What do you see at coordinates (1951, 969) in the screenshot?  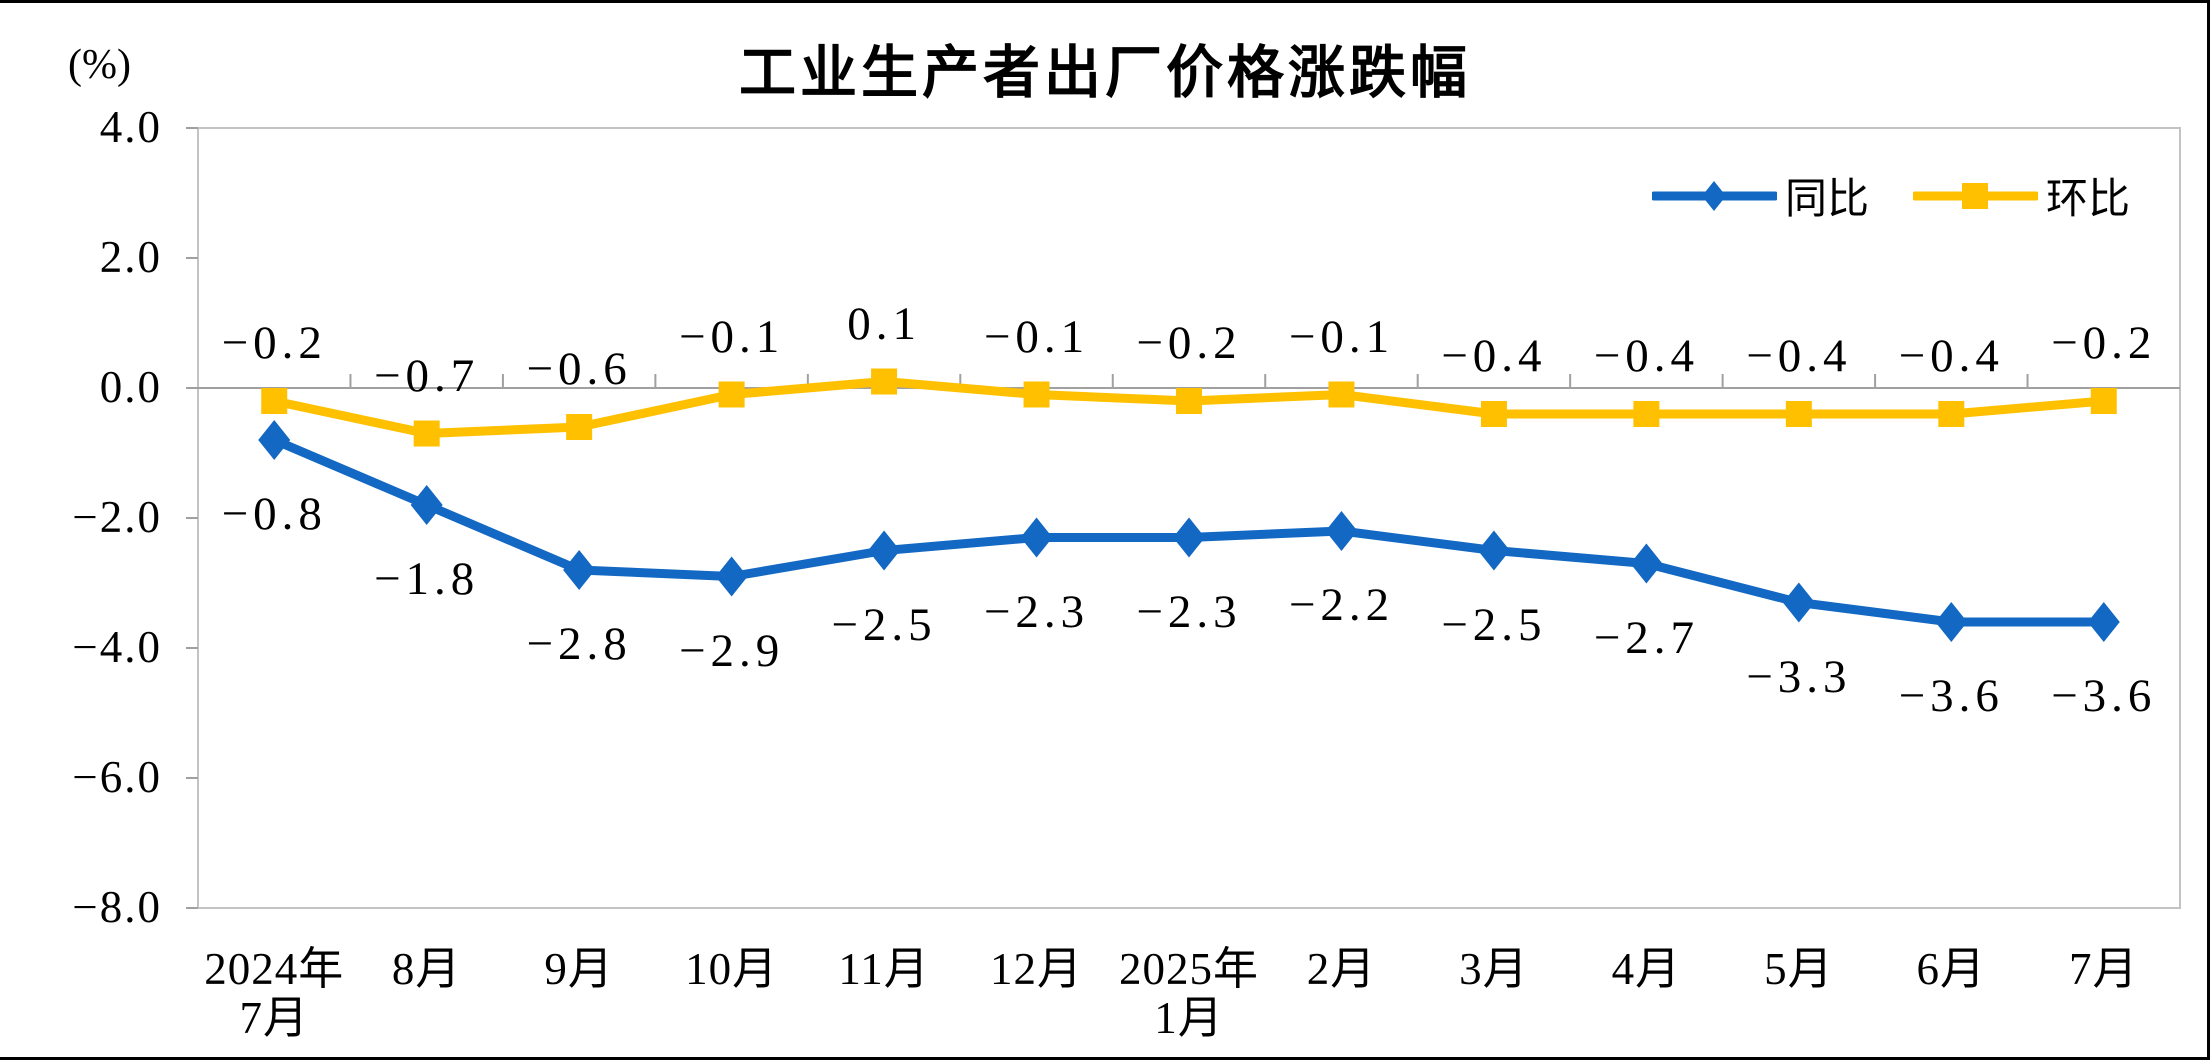 I see `x-tick-label: 6月` at bounding box center [1951, 969].